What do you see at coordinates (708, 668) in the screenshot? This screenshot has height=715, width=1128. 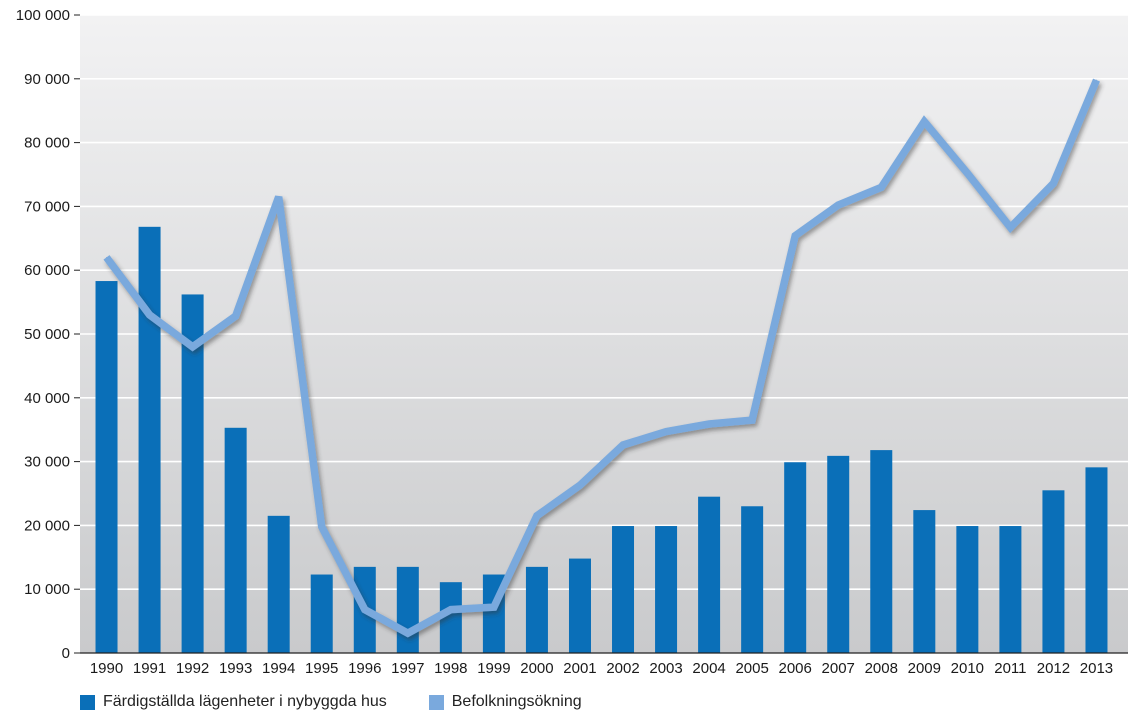 I see `x-tick-label: 2004` at bounding box center [708, 668].